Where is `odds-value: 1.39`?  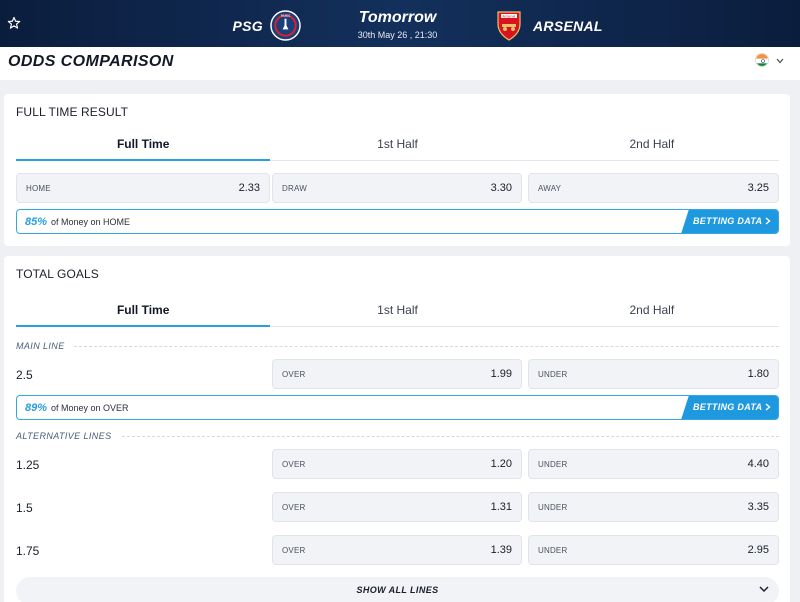 odds-value: 1.39 is located at coordinates (501, 550).